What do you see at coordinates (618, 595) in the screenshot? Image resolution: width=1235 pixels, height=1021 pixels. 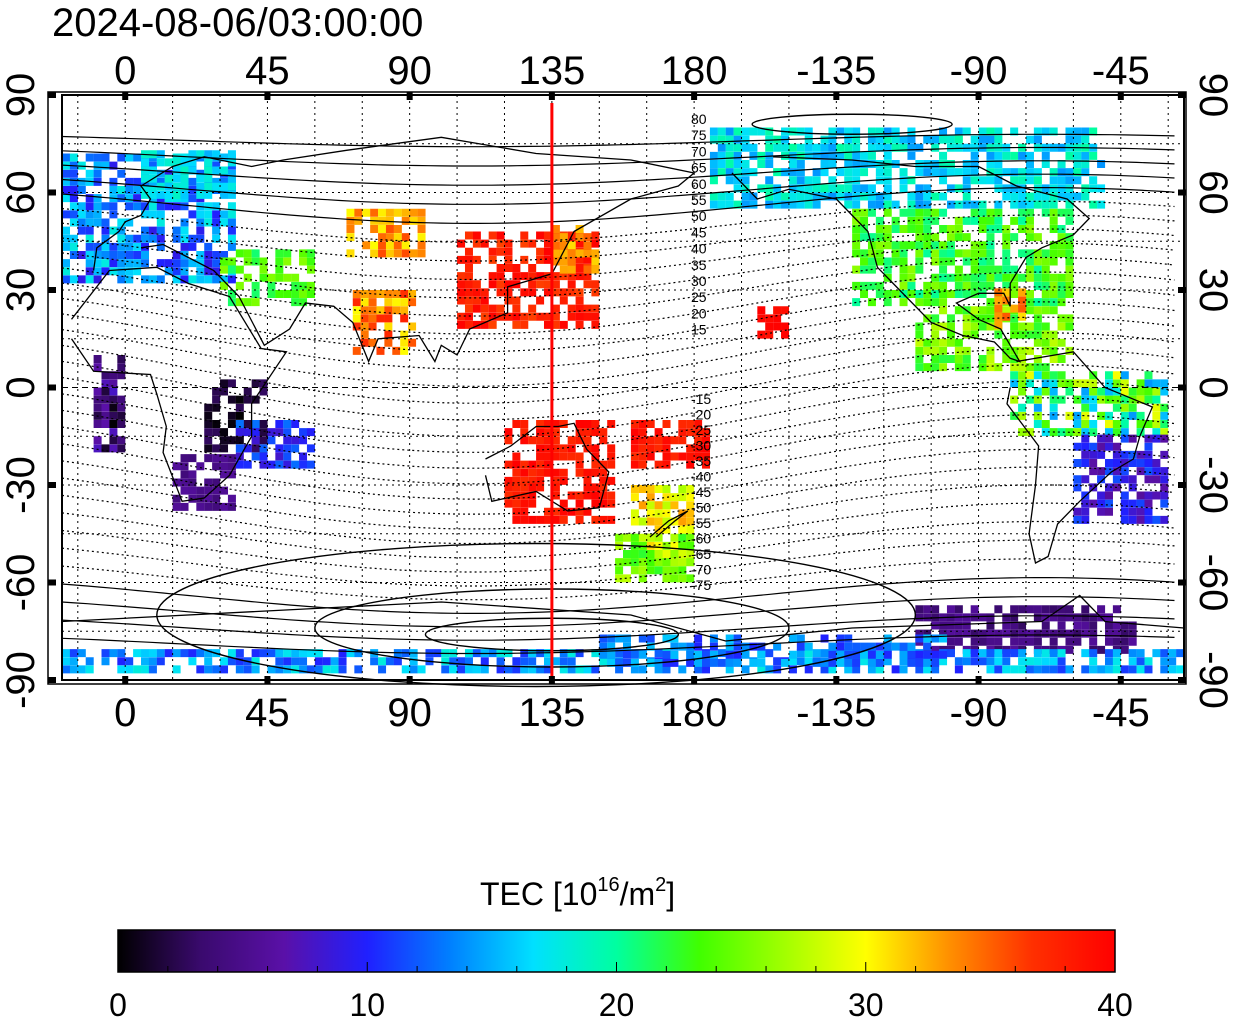 I see `mlat-contour` at bounding box center [618, 595].